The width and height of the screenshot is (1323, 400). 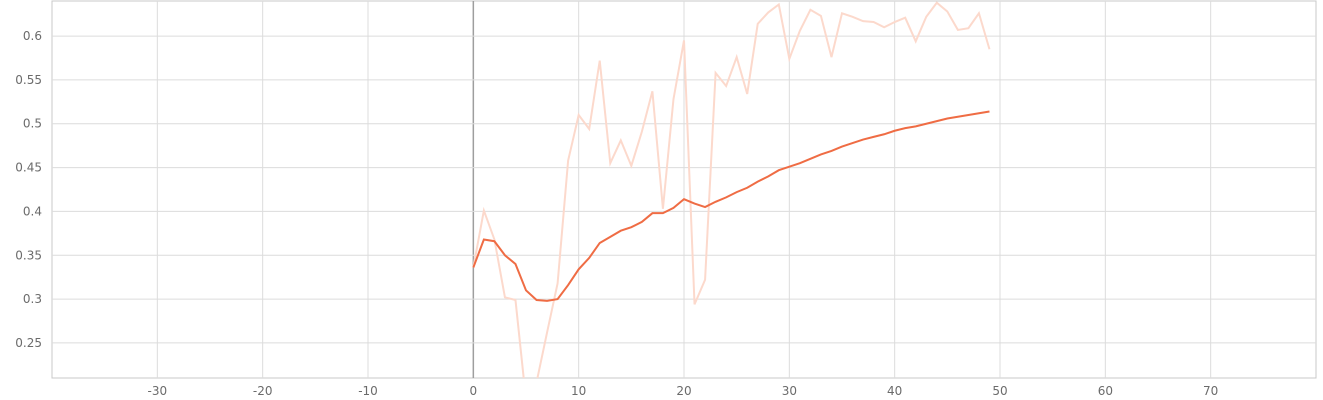 I want to click on y-tick-label: 0.55, so click(x=28, y=80).